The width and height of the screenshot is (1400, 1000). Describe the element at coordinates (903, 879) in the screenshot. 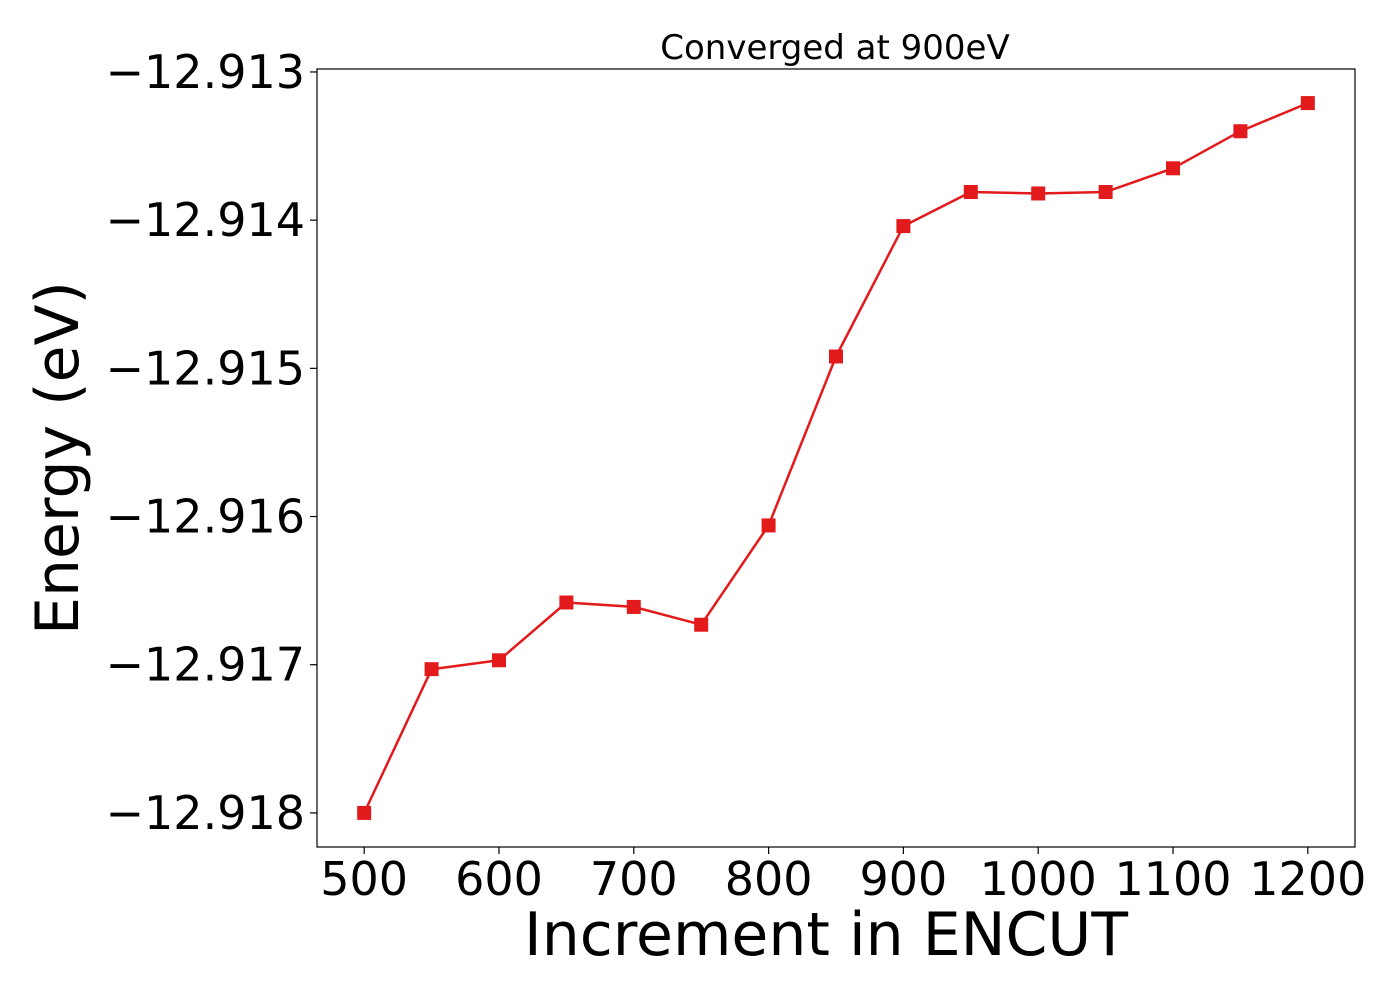

I see `x-tick-label: 900` at that location.